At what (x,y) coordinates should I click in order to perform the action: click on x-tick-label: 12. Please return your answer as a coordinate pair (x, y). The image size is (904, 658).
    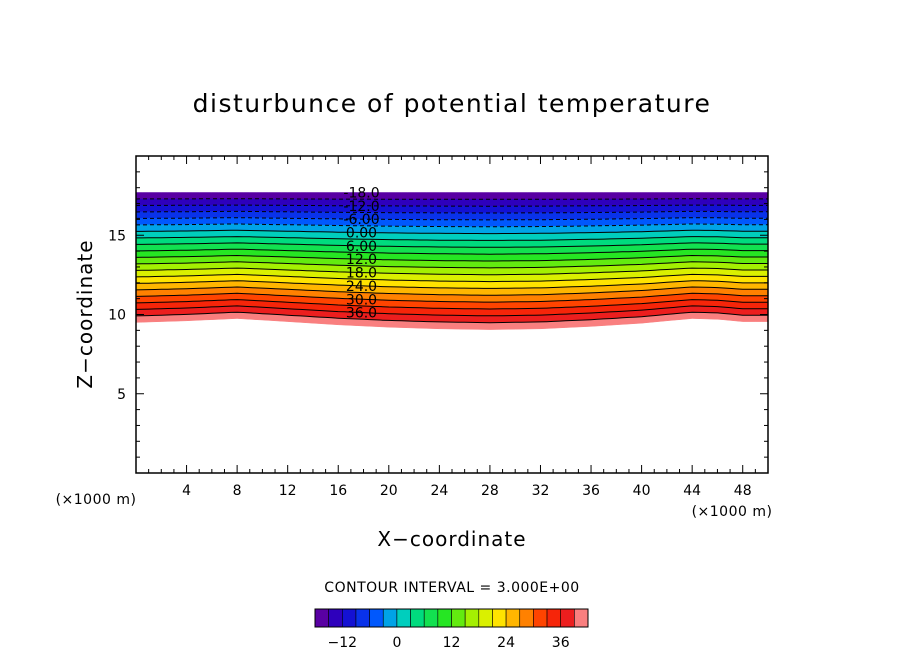
    Looking at the image, I should click on (288, 491).